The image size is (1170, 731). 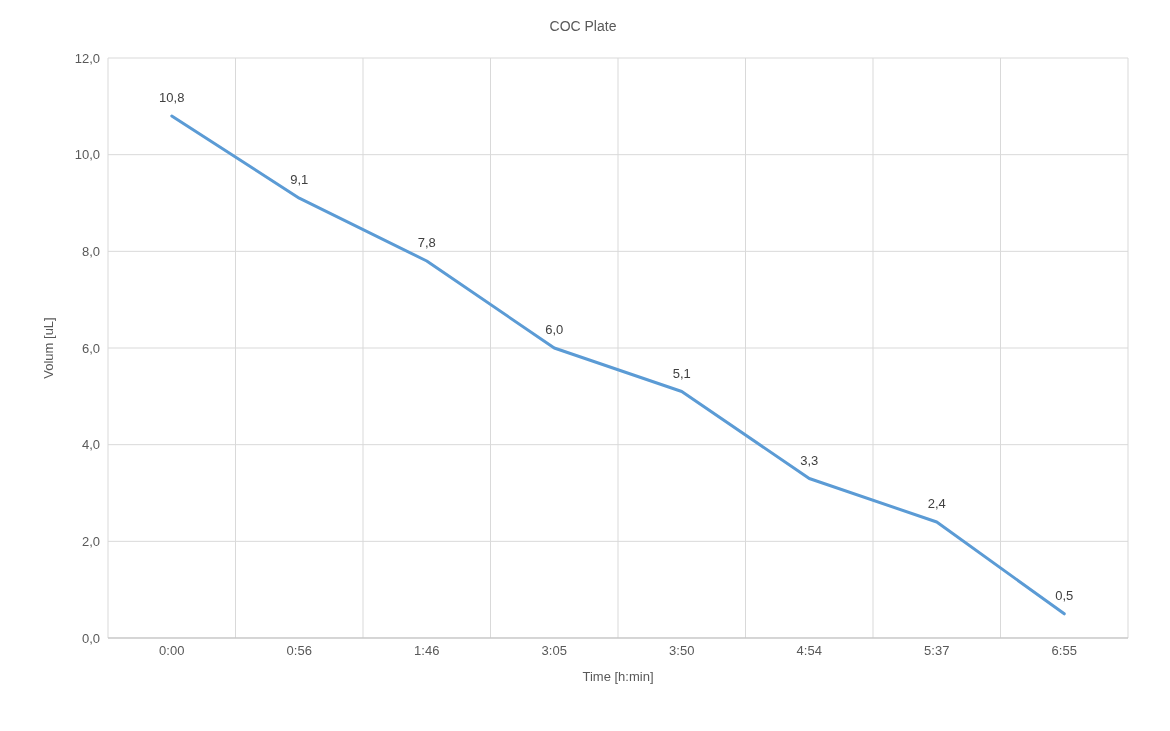 I want to click on data-label: 7,8, so click(x=426, y=242).